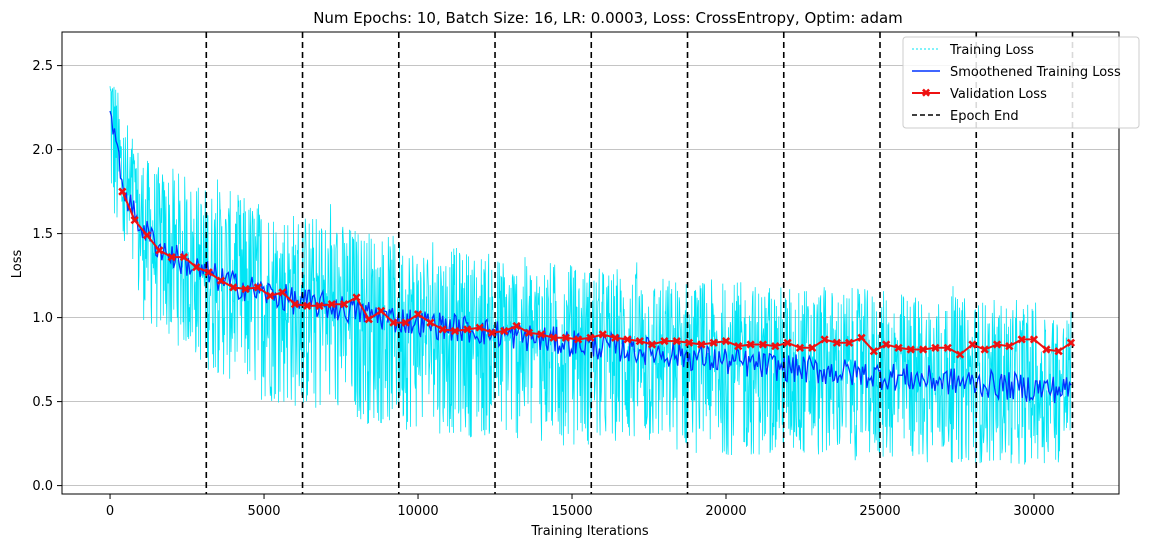 Image resolution: width=1156 pixels, height=547 pixels. I want to click on y-tick-label: 2.5, so click(42, 66).